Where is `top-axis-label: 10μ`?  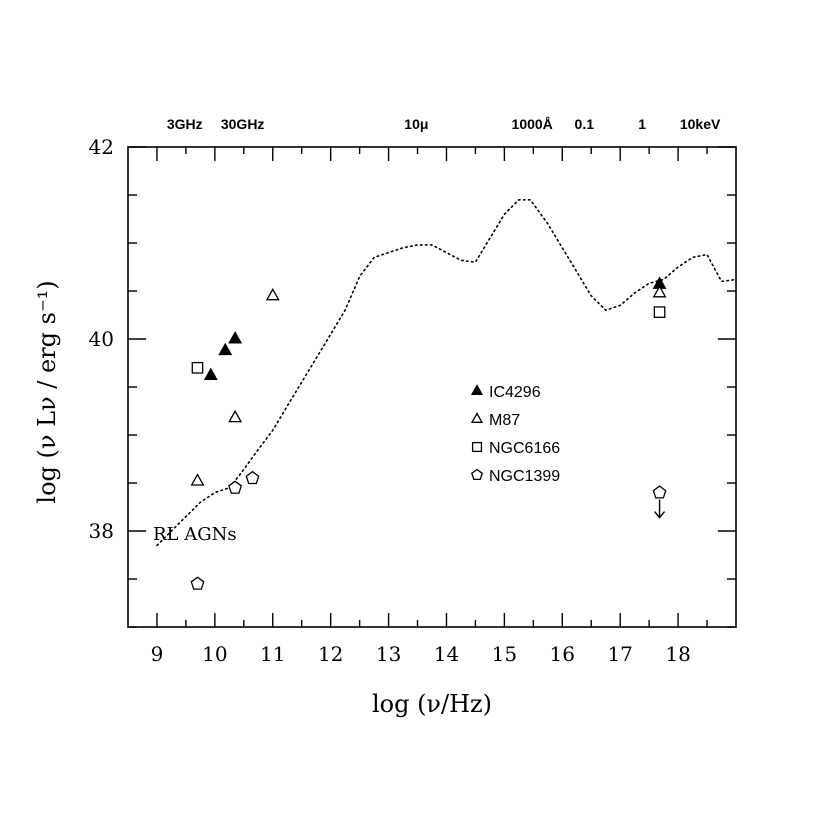
top-axis-label: 10μ is located at coordinates (416, 124).